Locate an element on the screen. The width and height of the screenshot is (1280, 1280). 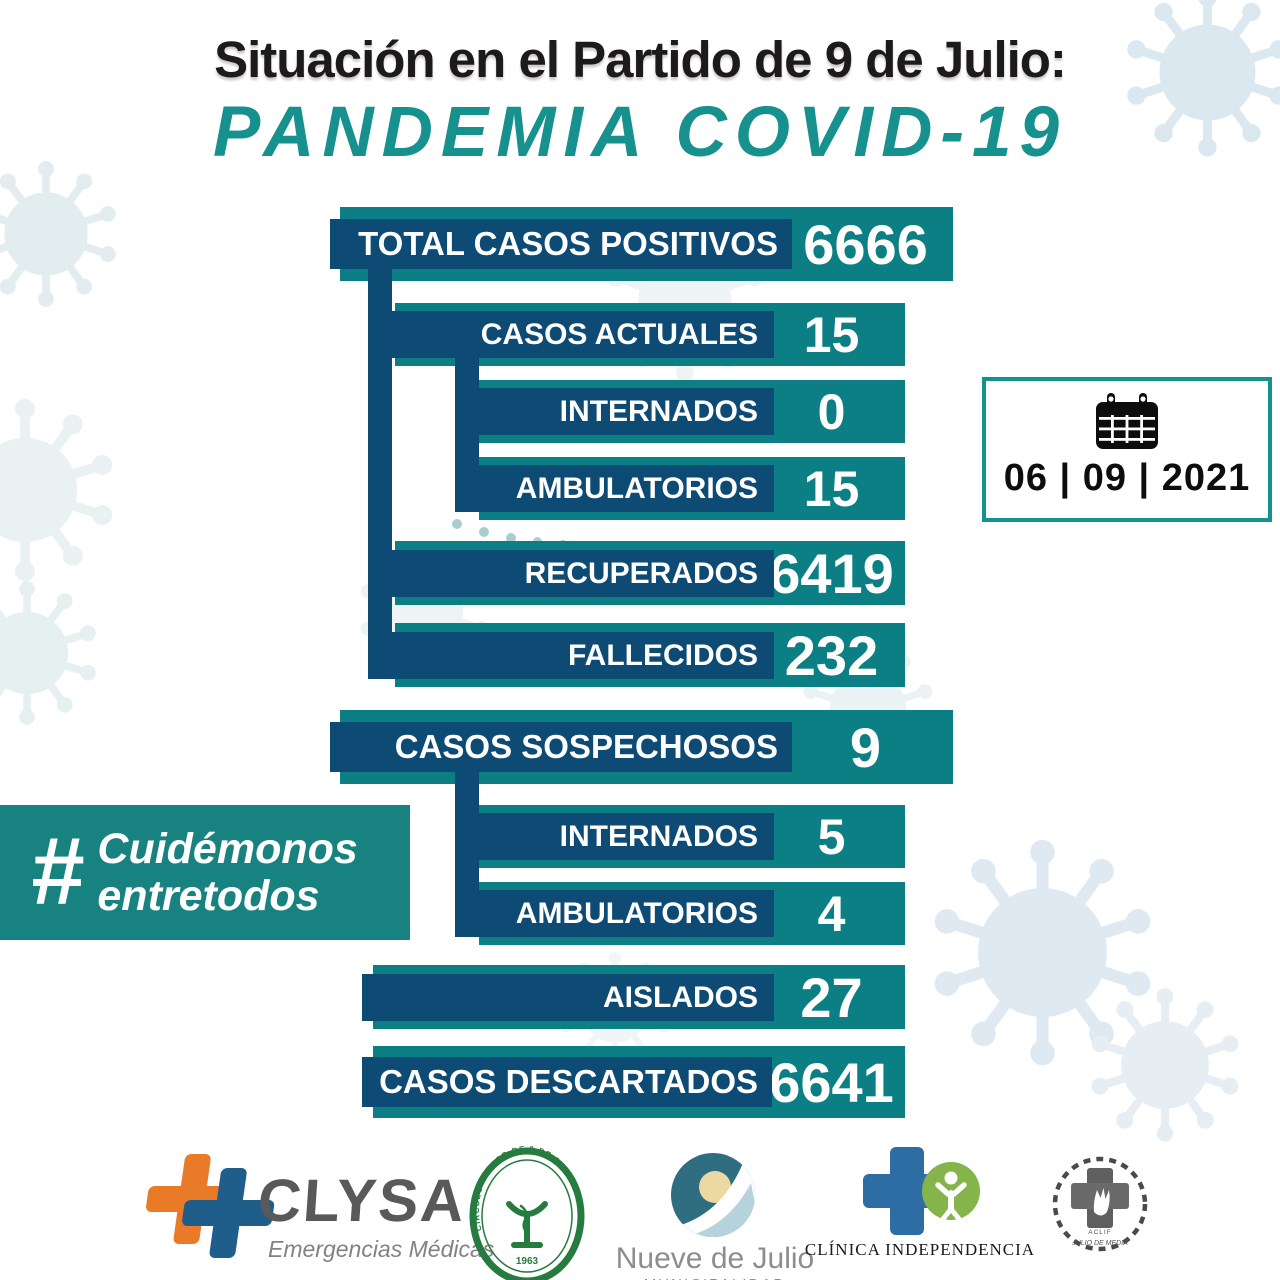
hashtag-line2: entretodos is located at coordinates (208, 895).